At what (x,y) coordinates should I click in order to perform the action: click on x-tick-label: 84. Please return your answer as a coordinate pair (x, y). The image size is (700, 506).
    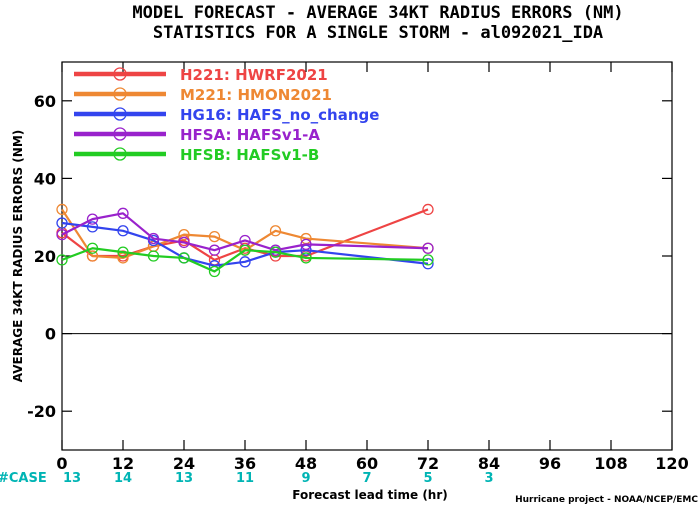
    Looking at the image, I should click on (489, 463).